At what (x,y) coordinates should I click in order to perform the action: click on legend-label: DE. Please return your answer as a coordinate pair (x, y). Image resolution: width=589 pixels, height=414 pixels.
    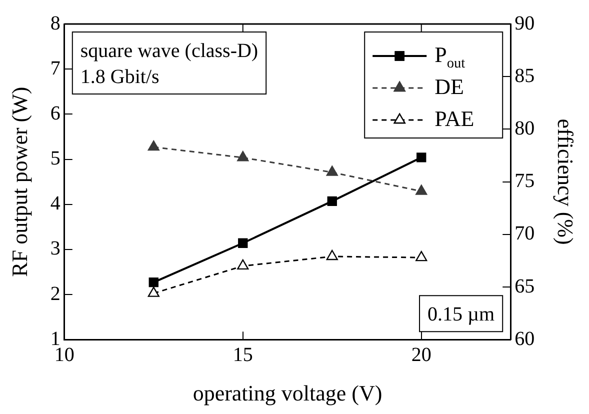
    Looking at the image, I should click on (449, 86).